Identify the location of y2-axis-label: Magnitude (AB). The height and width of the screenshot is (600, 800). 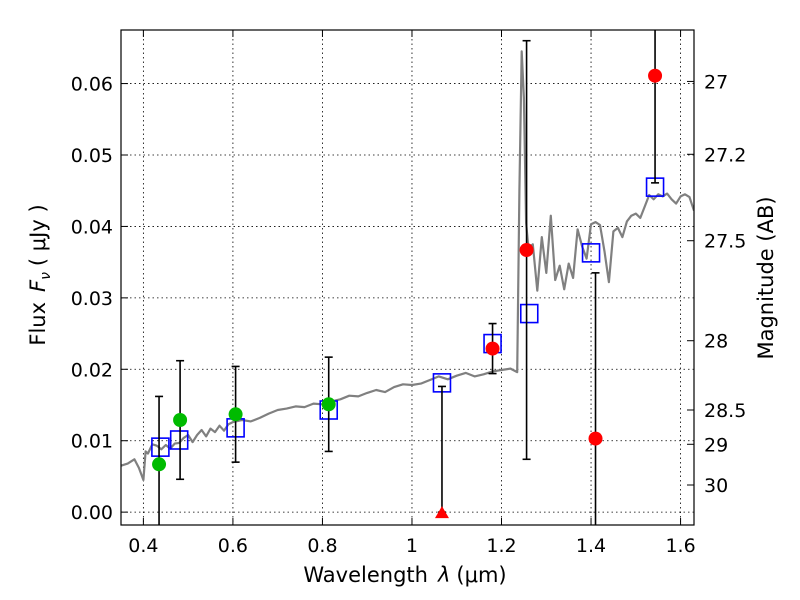
(766, 277).